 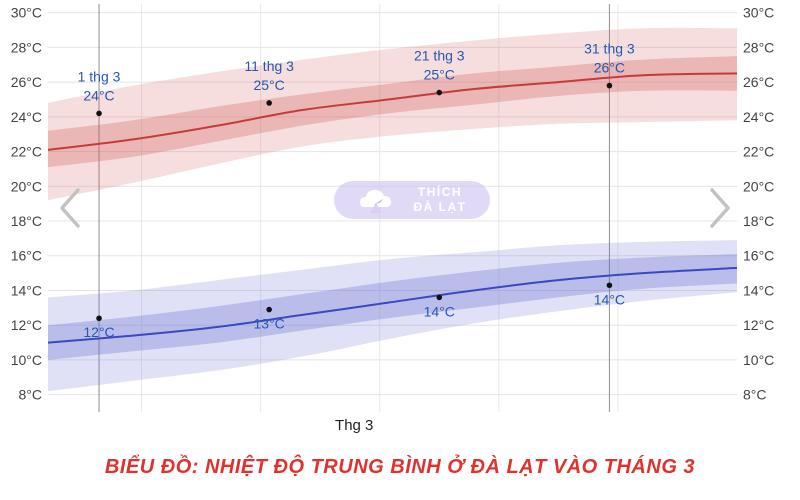 What do you see at coordinates (26, 82) in the screenshot?
I see `y-tick-label-left: 26°C` at bounding box center [26, 82].